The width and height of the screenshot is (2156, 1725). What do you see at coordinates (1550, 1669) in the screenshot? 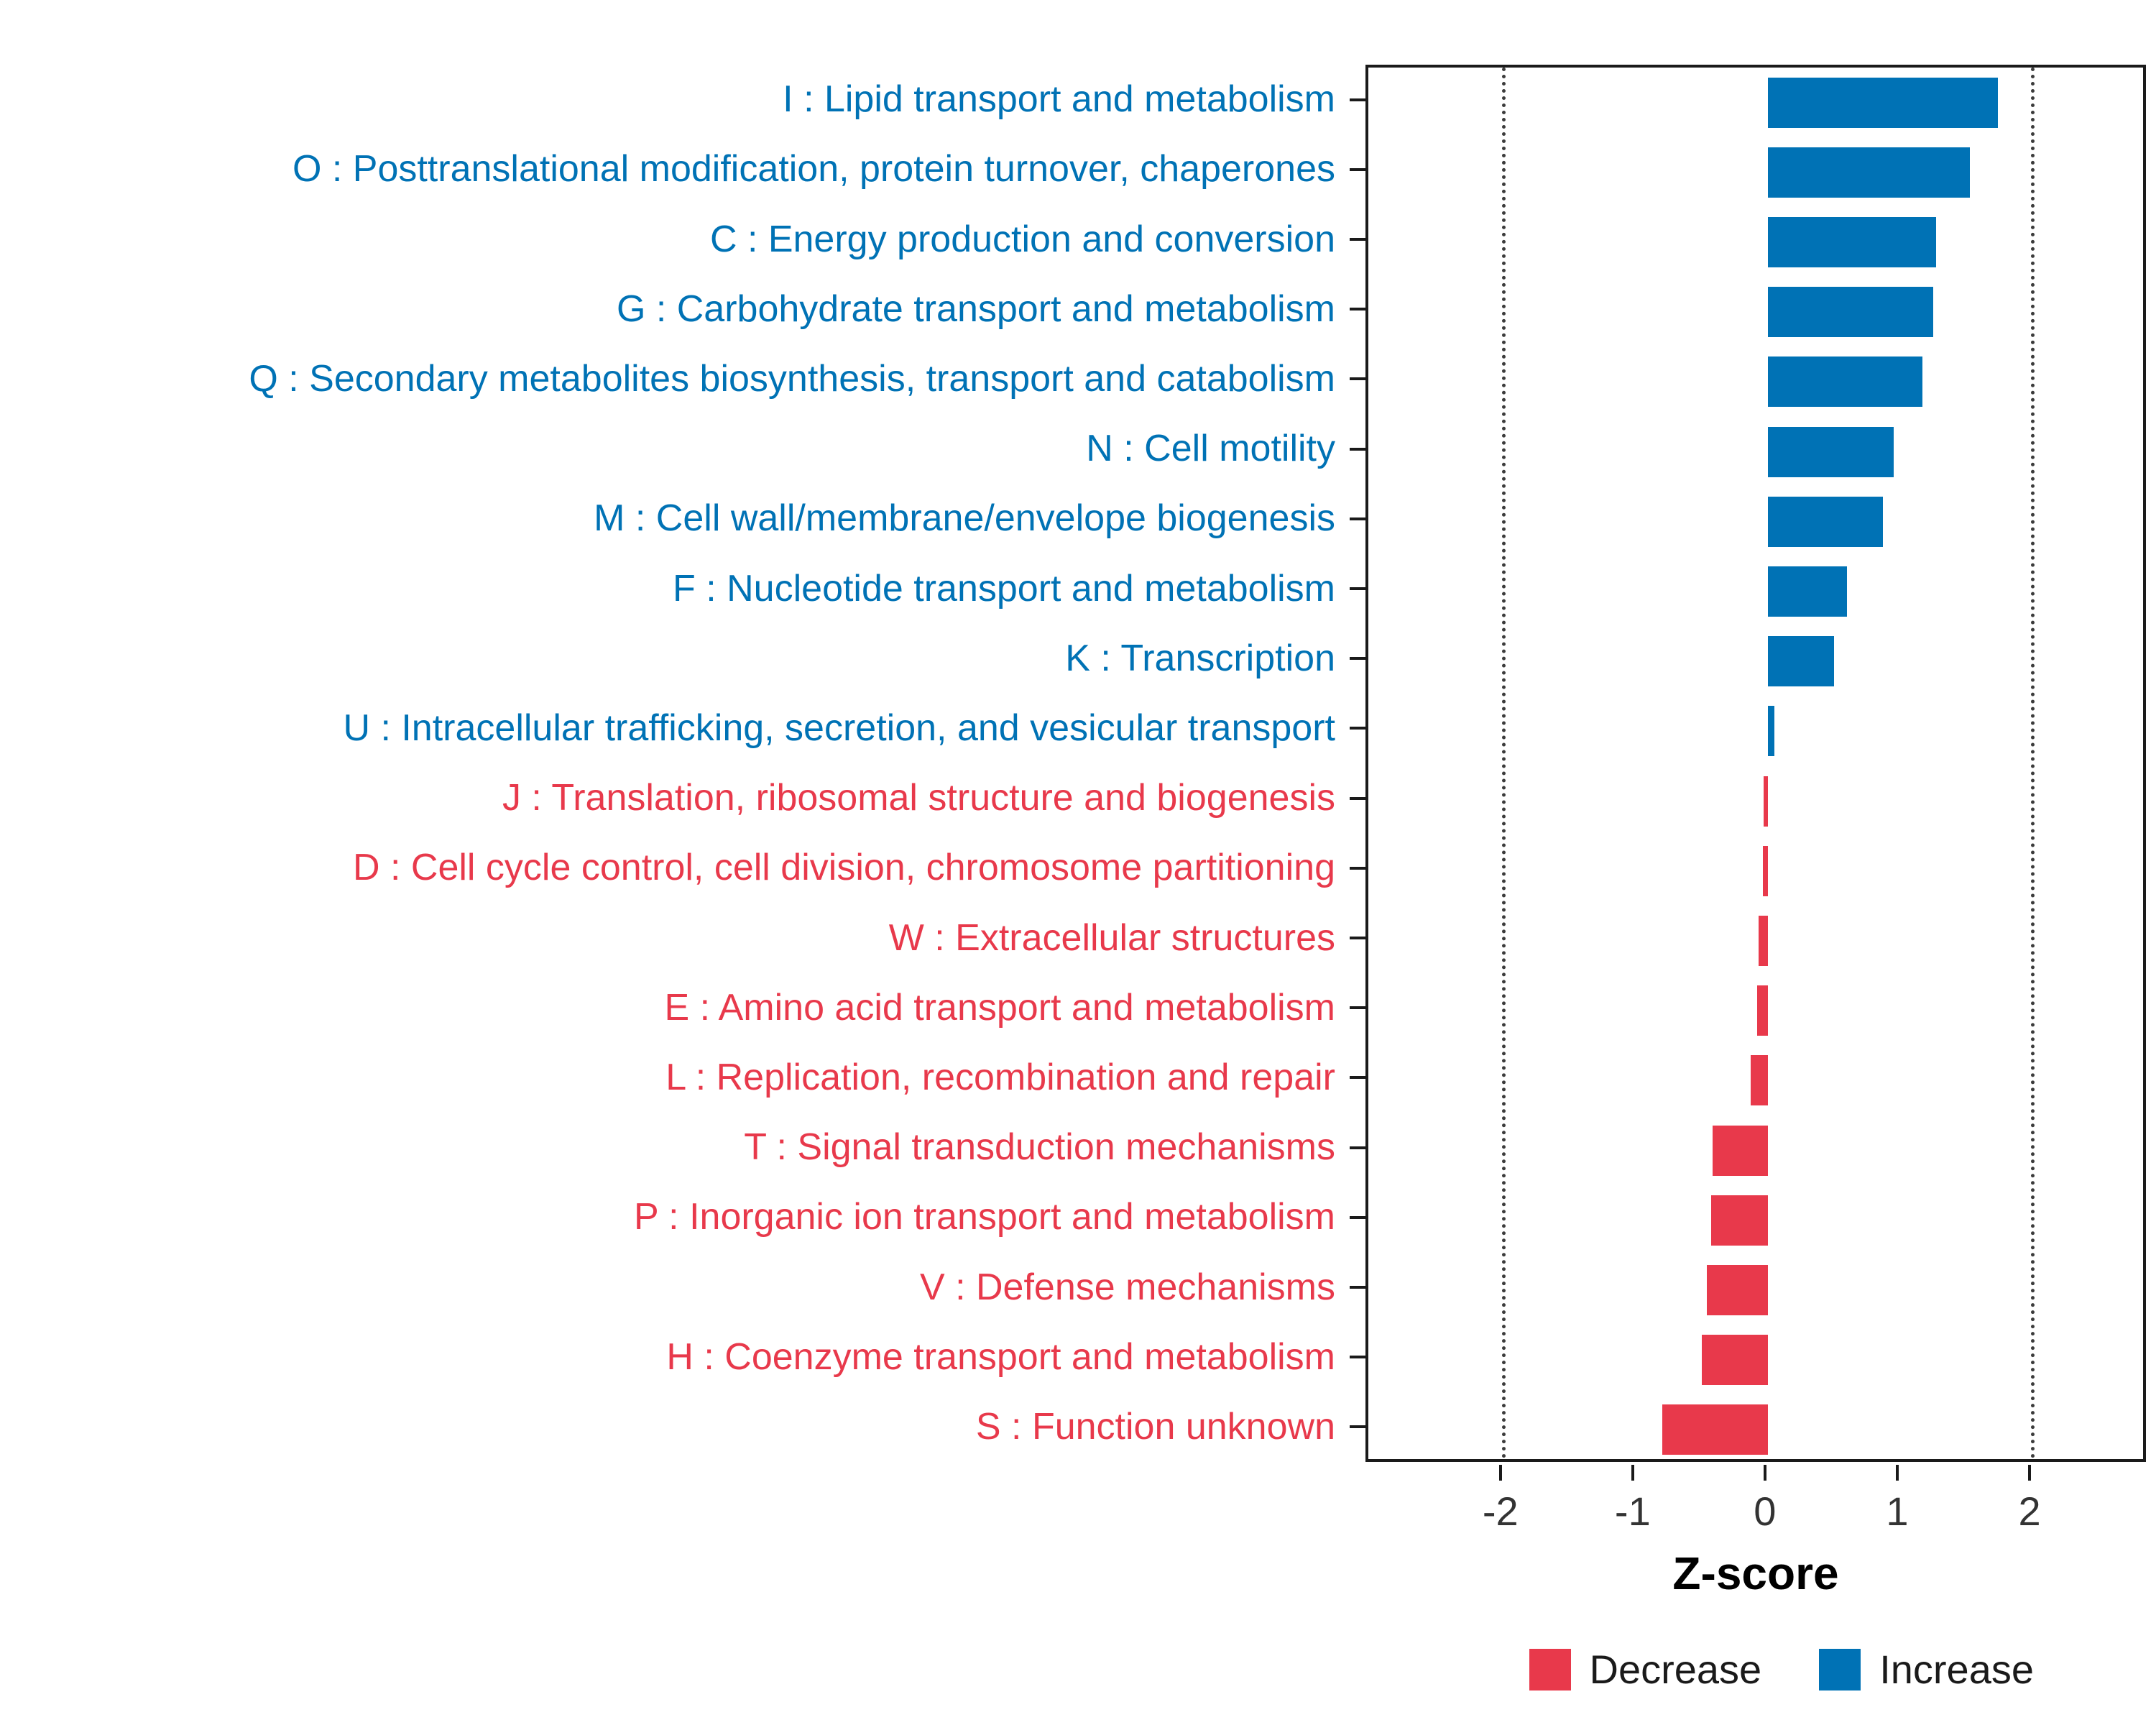
I see `legend-swatch-decrease` at bounding box center [1550, 1669].